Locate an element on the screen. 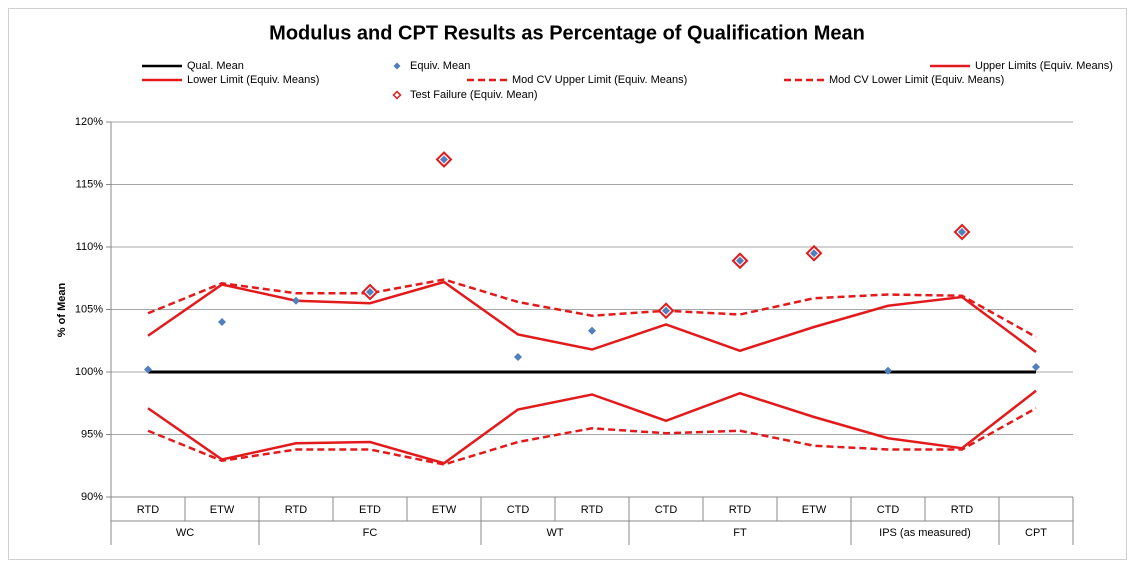 The width and height of the screenshot is (1135, 569). y-axis-label: % of Mean is located at coordinates (62, 310).